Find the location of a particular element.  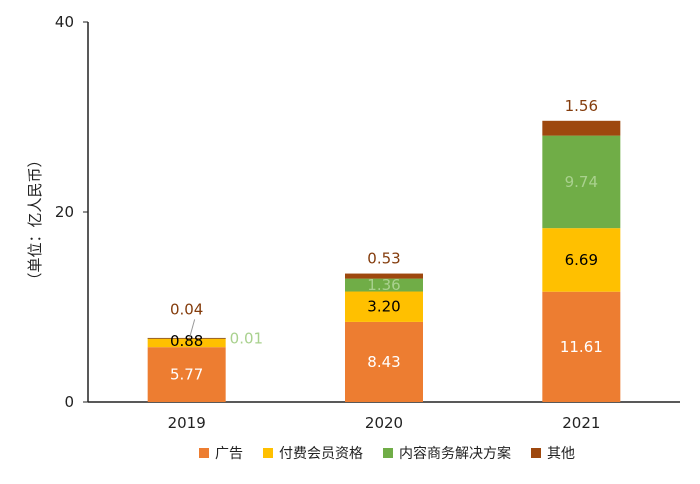

y-tick-label: 0 is located at coordinates (69, 402).